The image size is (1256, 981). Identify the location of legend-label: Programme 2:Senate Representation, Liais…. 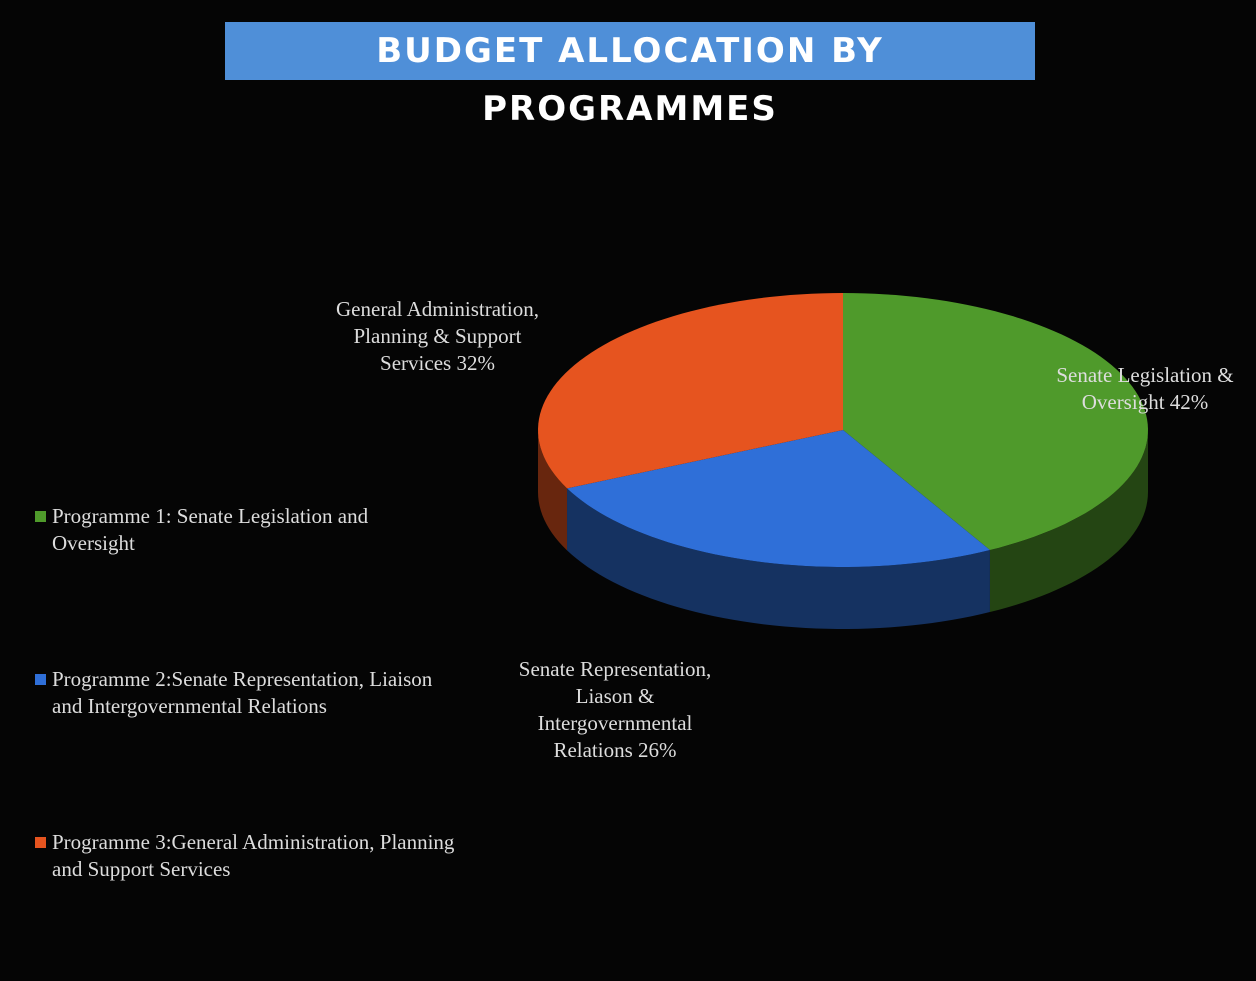
(242, 692).